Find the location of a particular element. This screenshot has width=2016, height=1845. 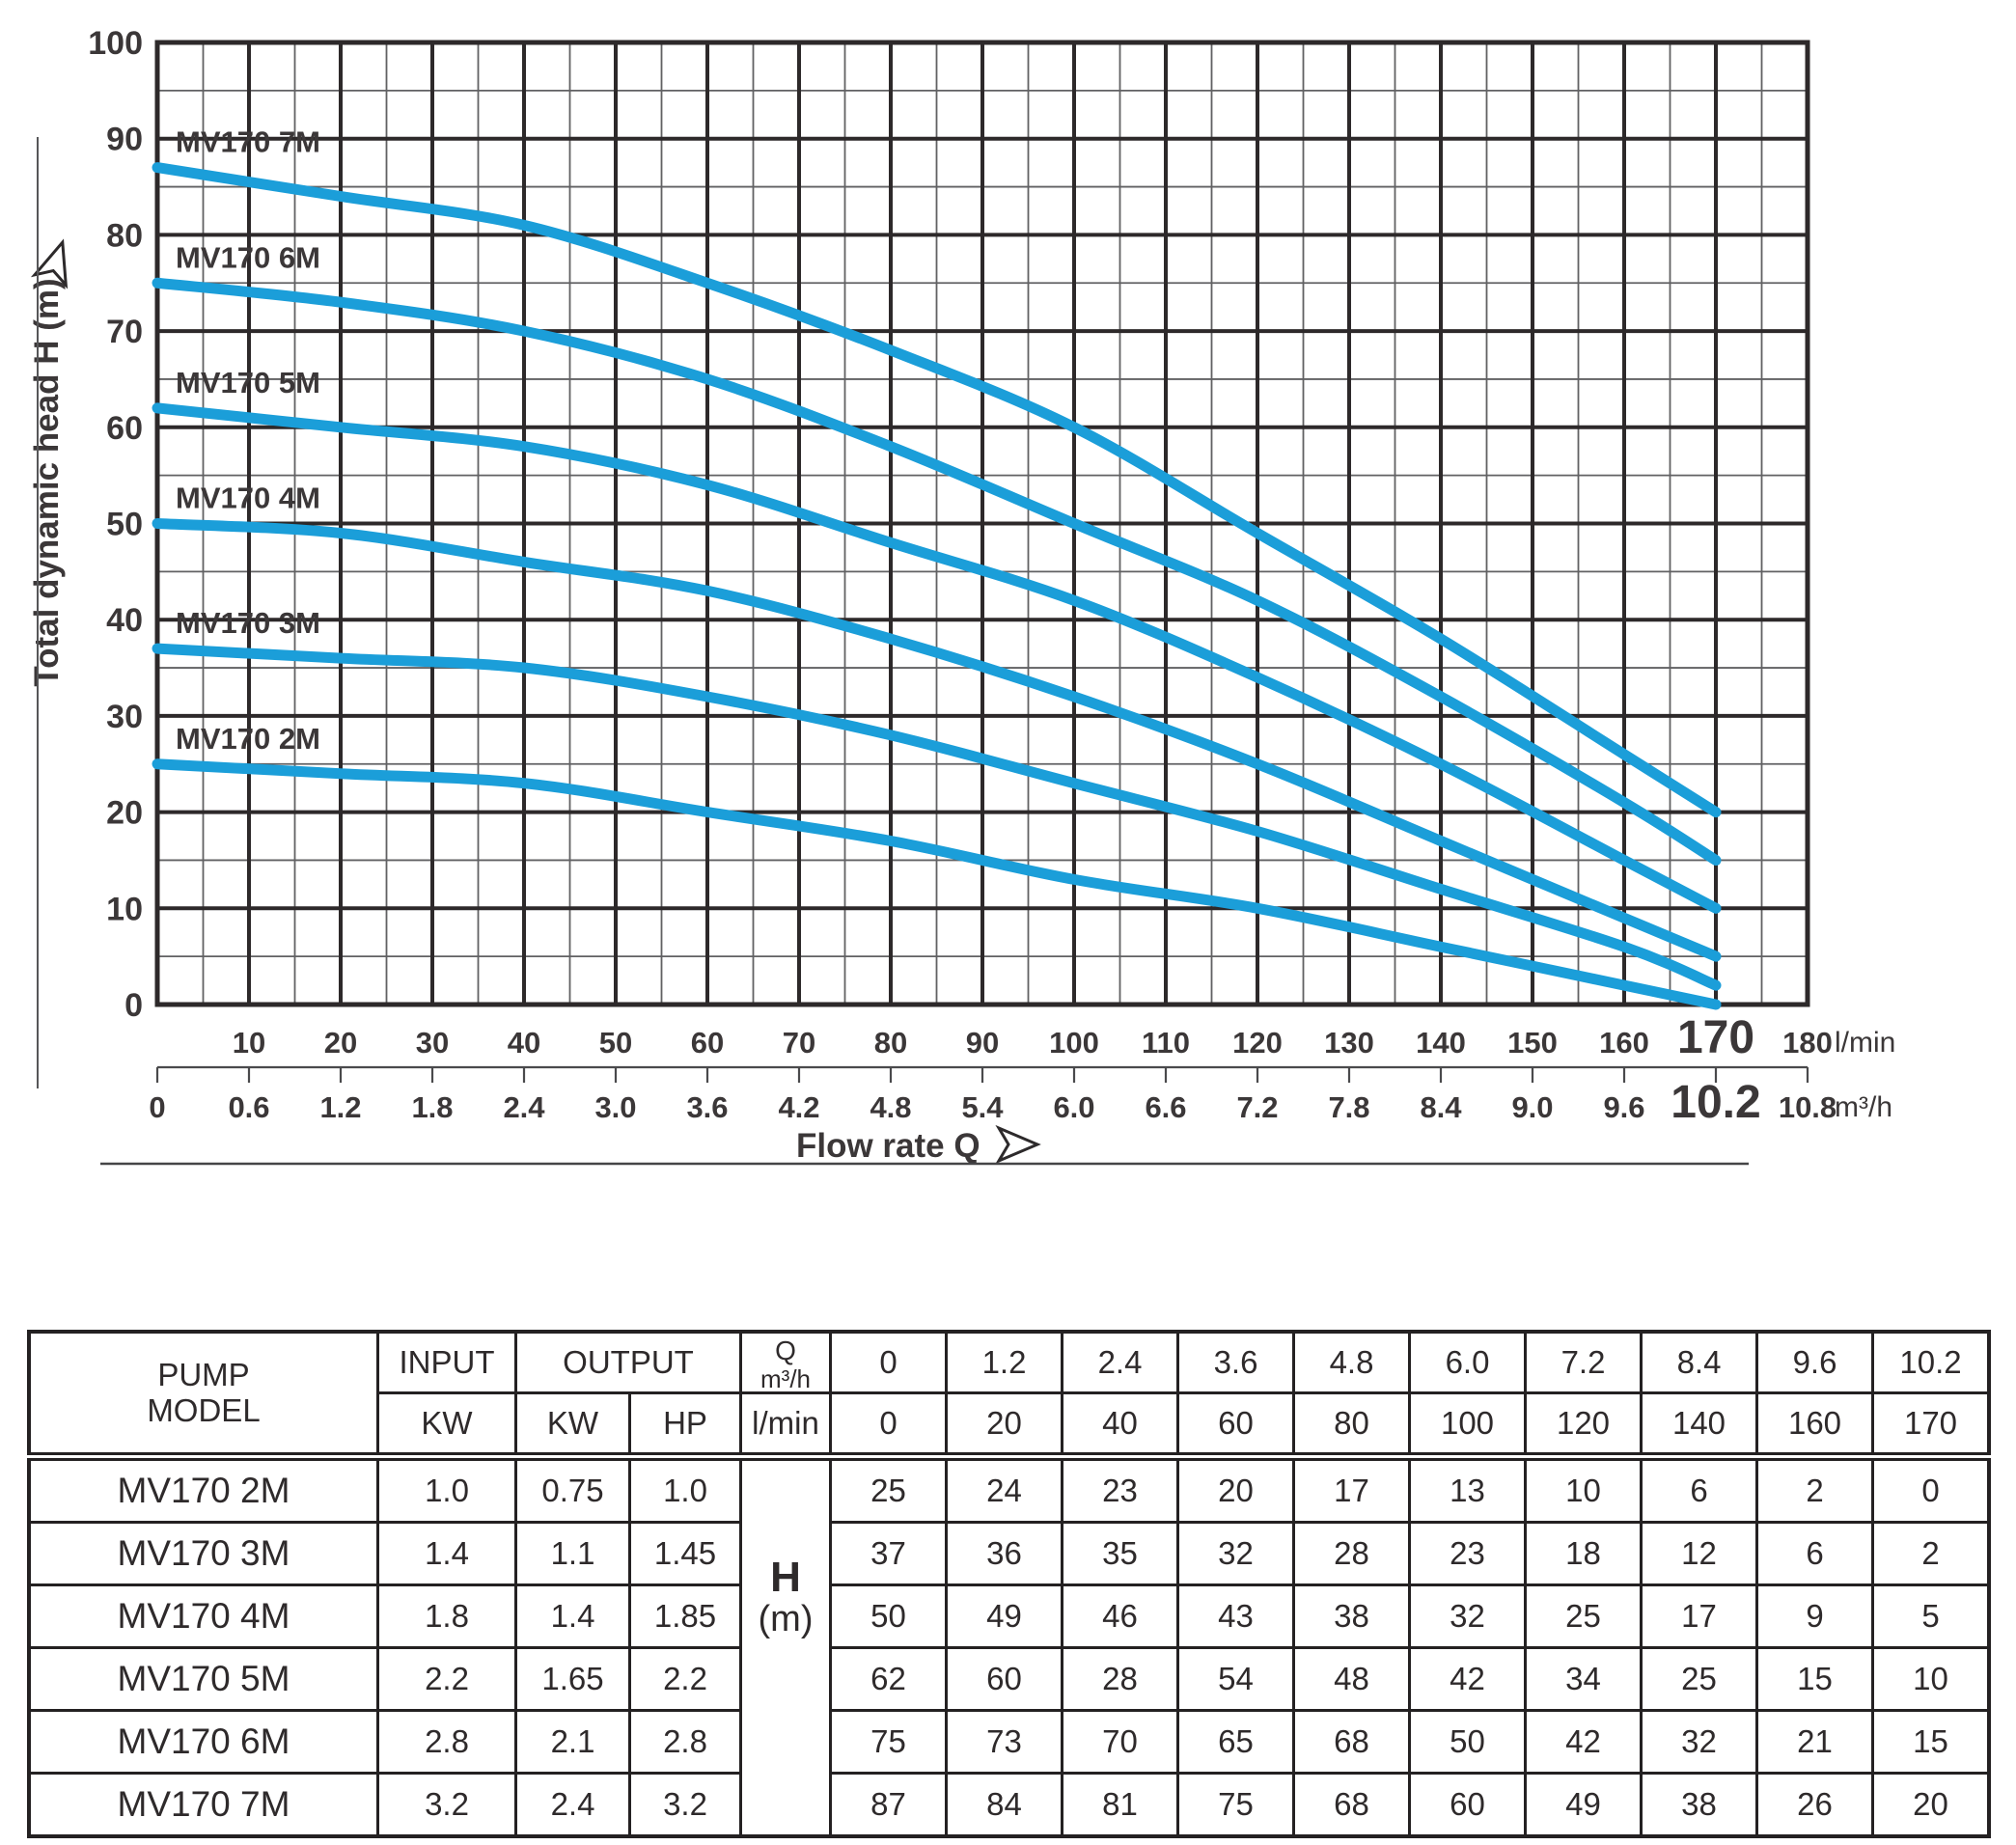

x-lmin-tick-label: 70 is located at coordinates (799, 1043).